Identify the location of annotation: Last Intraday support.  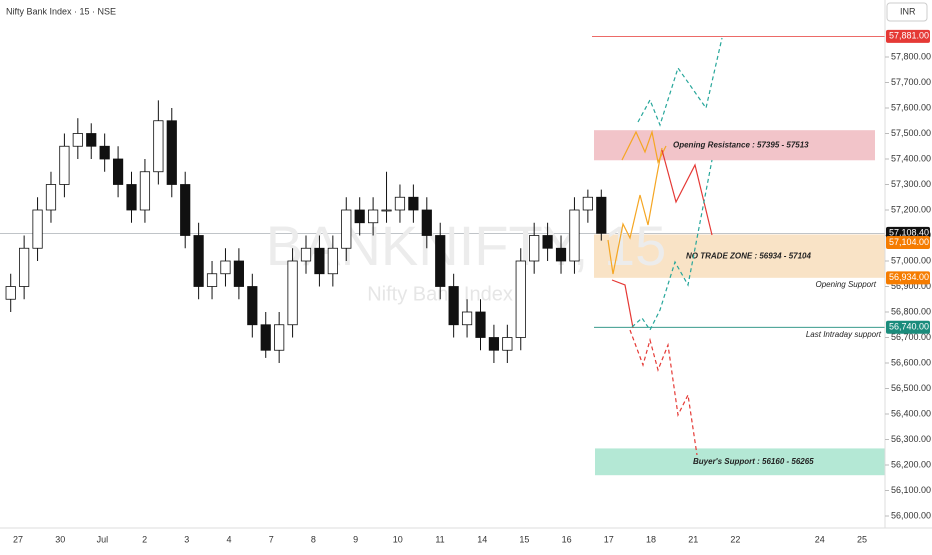
(844, 334).